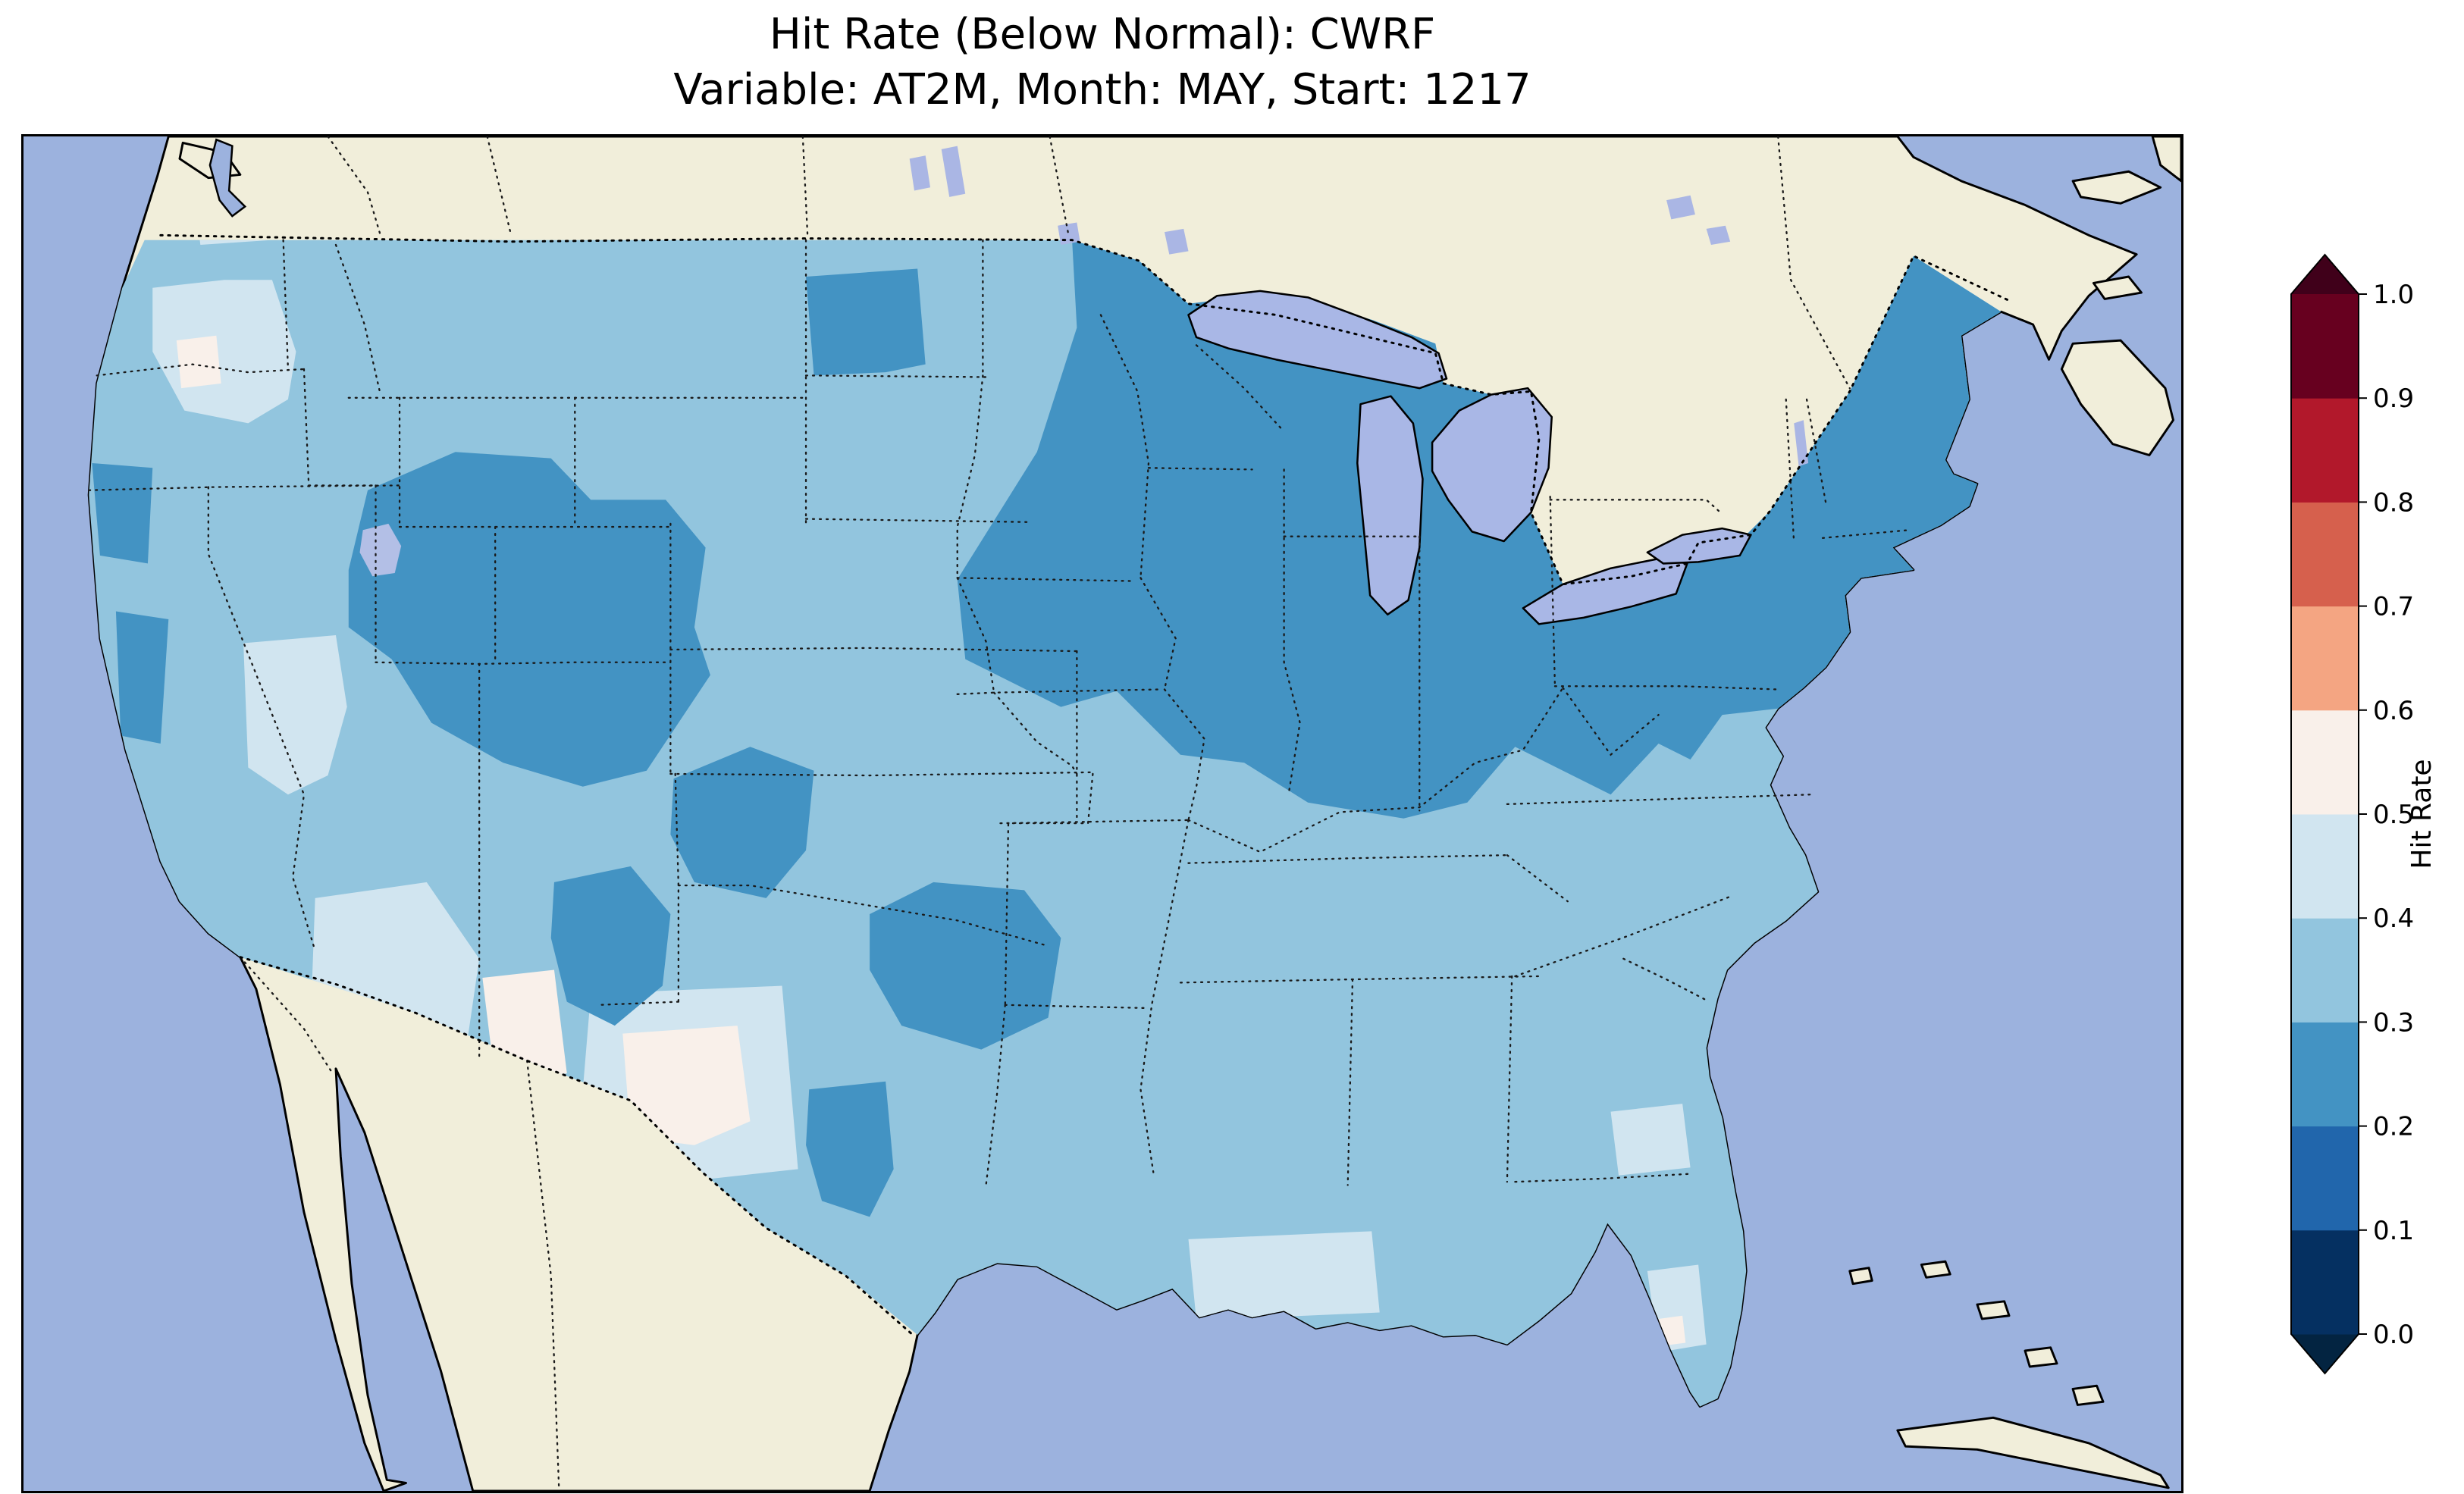  Describe the element at coordinates (850, 1149) in the screenshot. I see `hitrate-patch-0.2-0.3-central-texas` at that location.